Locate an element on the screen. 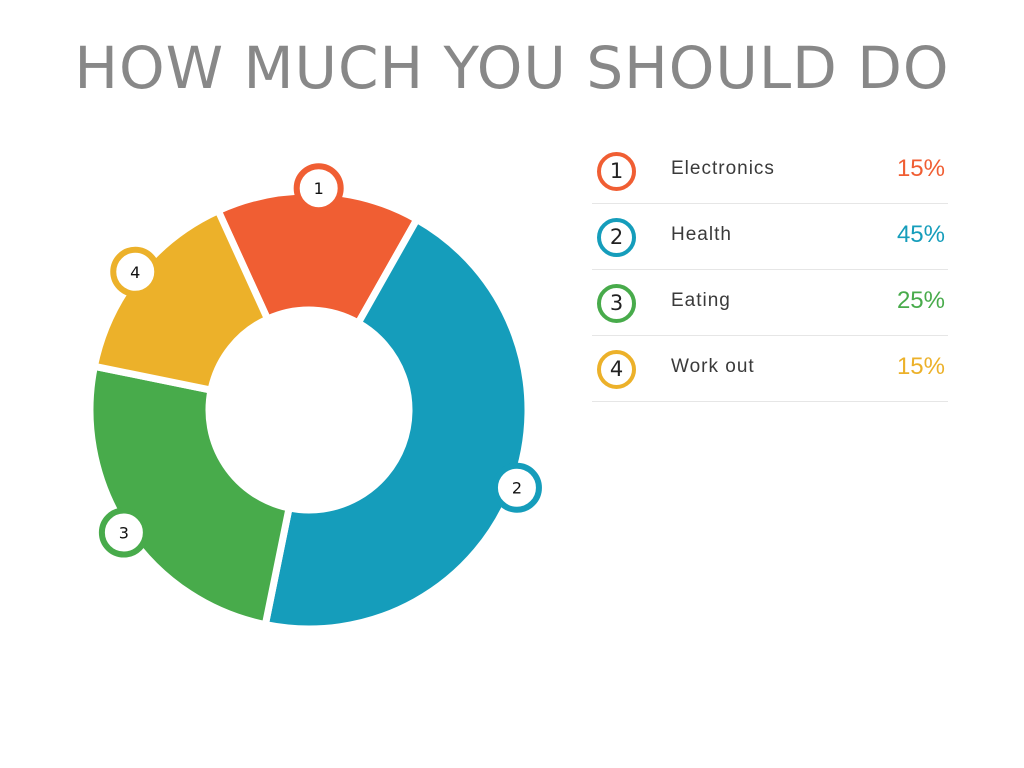 The image size is (1024, 768). legend-label: Eating is located at coordinates (701, 300).